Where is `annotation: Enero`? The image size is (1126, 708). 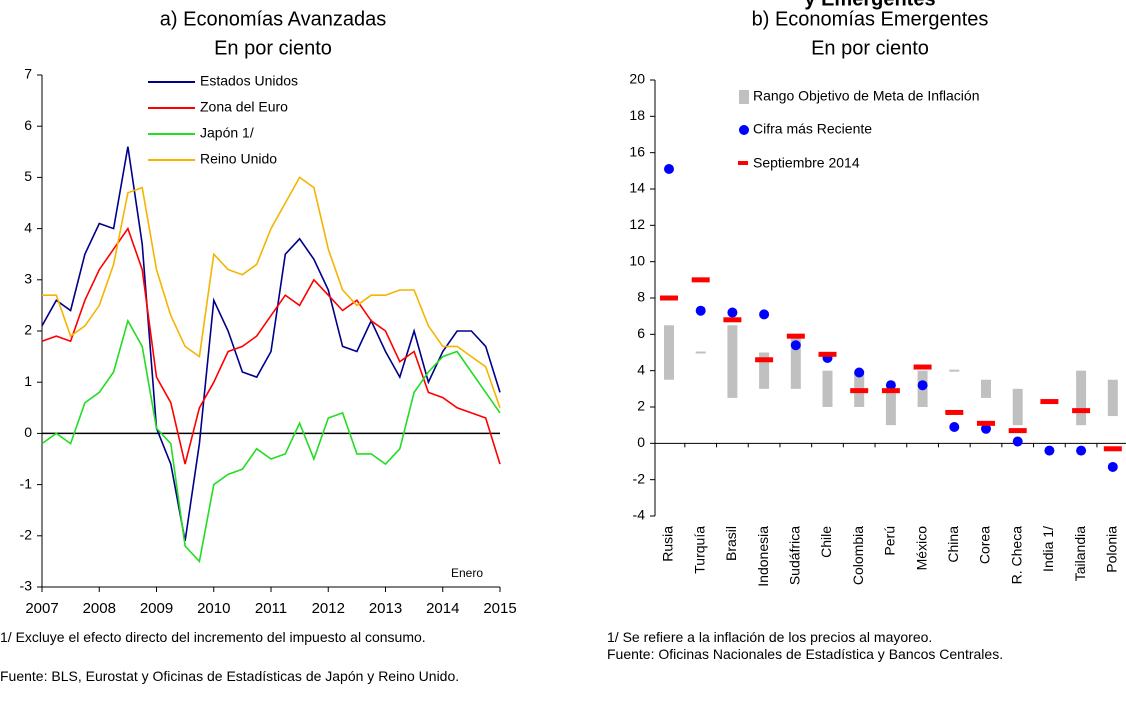 annotation: Enero is located at coordinates (467, 573).